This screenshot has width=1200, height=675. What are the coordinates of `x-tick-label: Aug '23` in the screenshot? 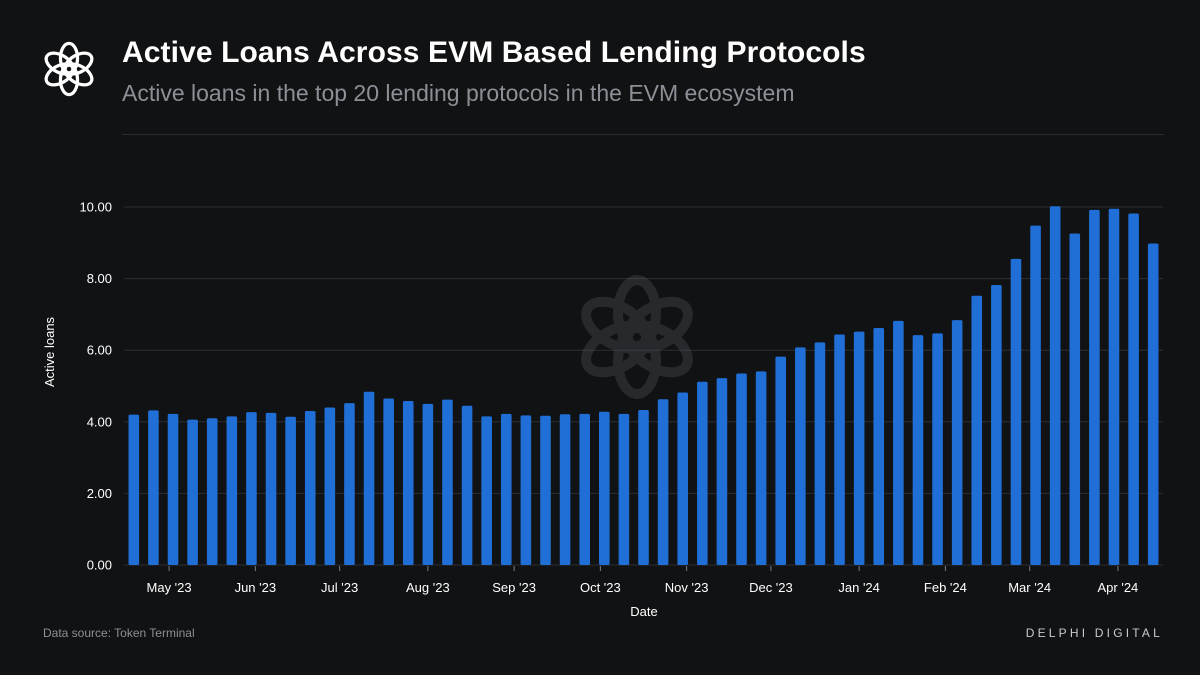 It's located at (428, 587).